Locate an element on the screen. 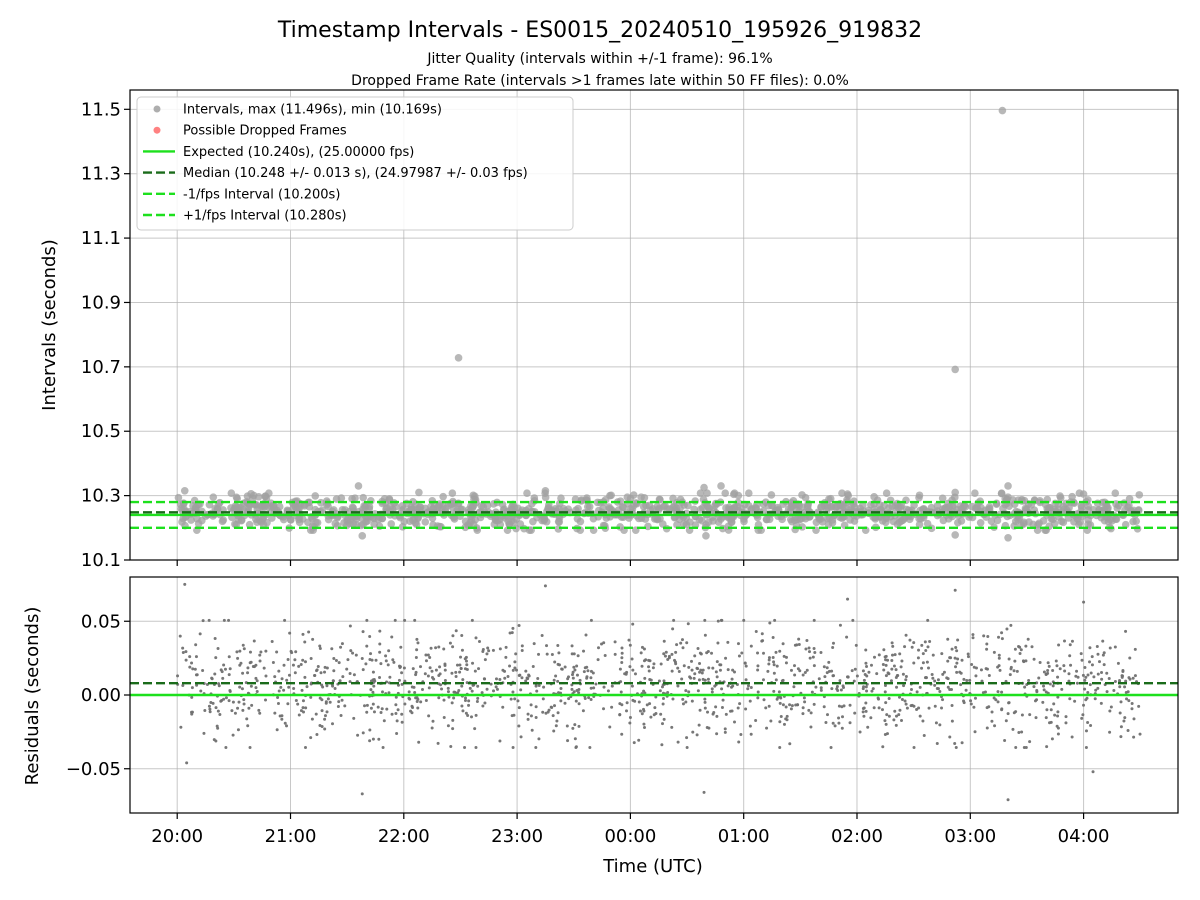 The height and width of the screenshot is (900, 1200). residuals-outlier-point is located at coordinates (545, 586).